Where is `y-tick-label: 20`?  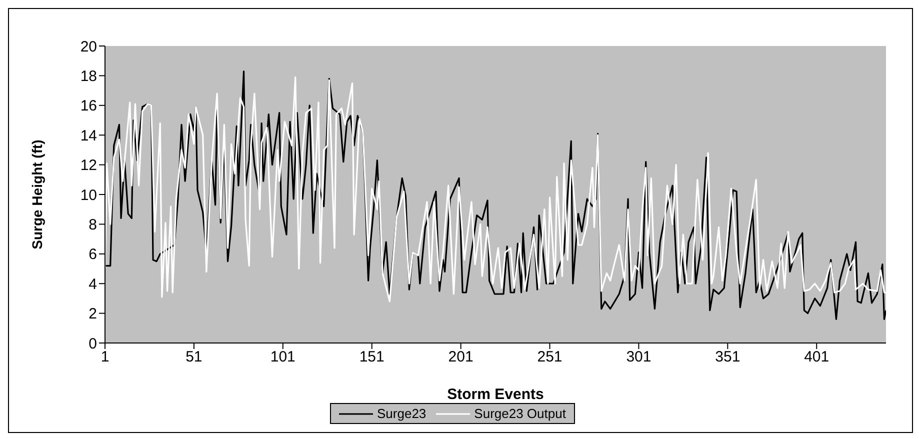
y-tick-label: 20 is located at coordinates (88, 47).